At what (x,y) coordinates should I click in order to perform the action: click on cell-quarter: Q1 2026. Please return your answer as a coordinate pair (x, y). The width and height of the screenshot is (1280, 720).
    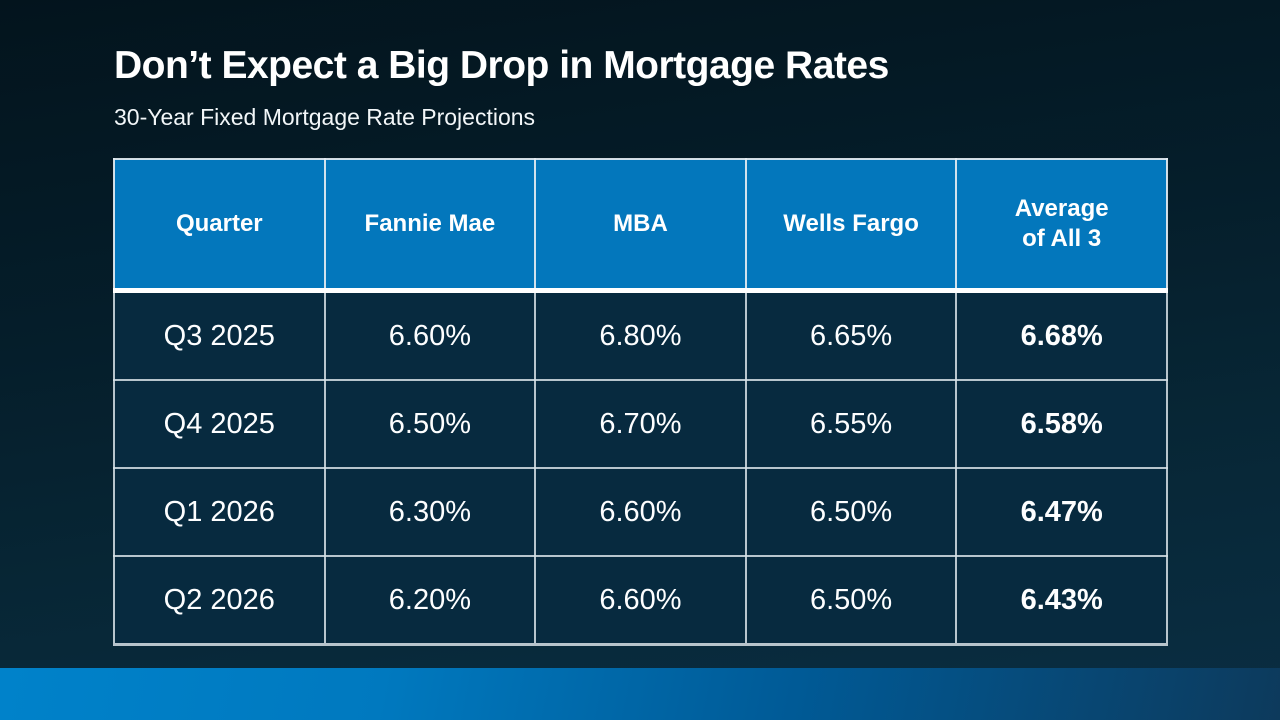
    Looking at the image, I should click on (219, 512).